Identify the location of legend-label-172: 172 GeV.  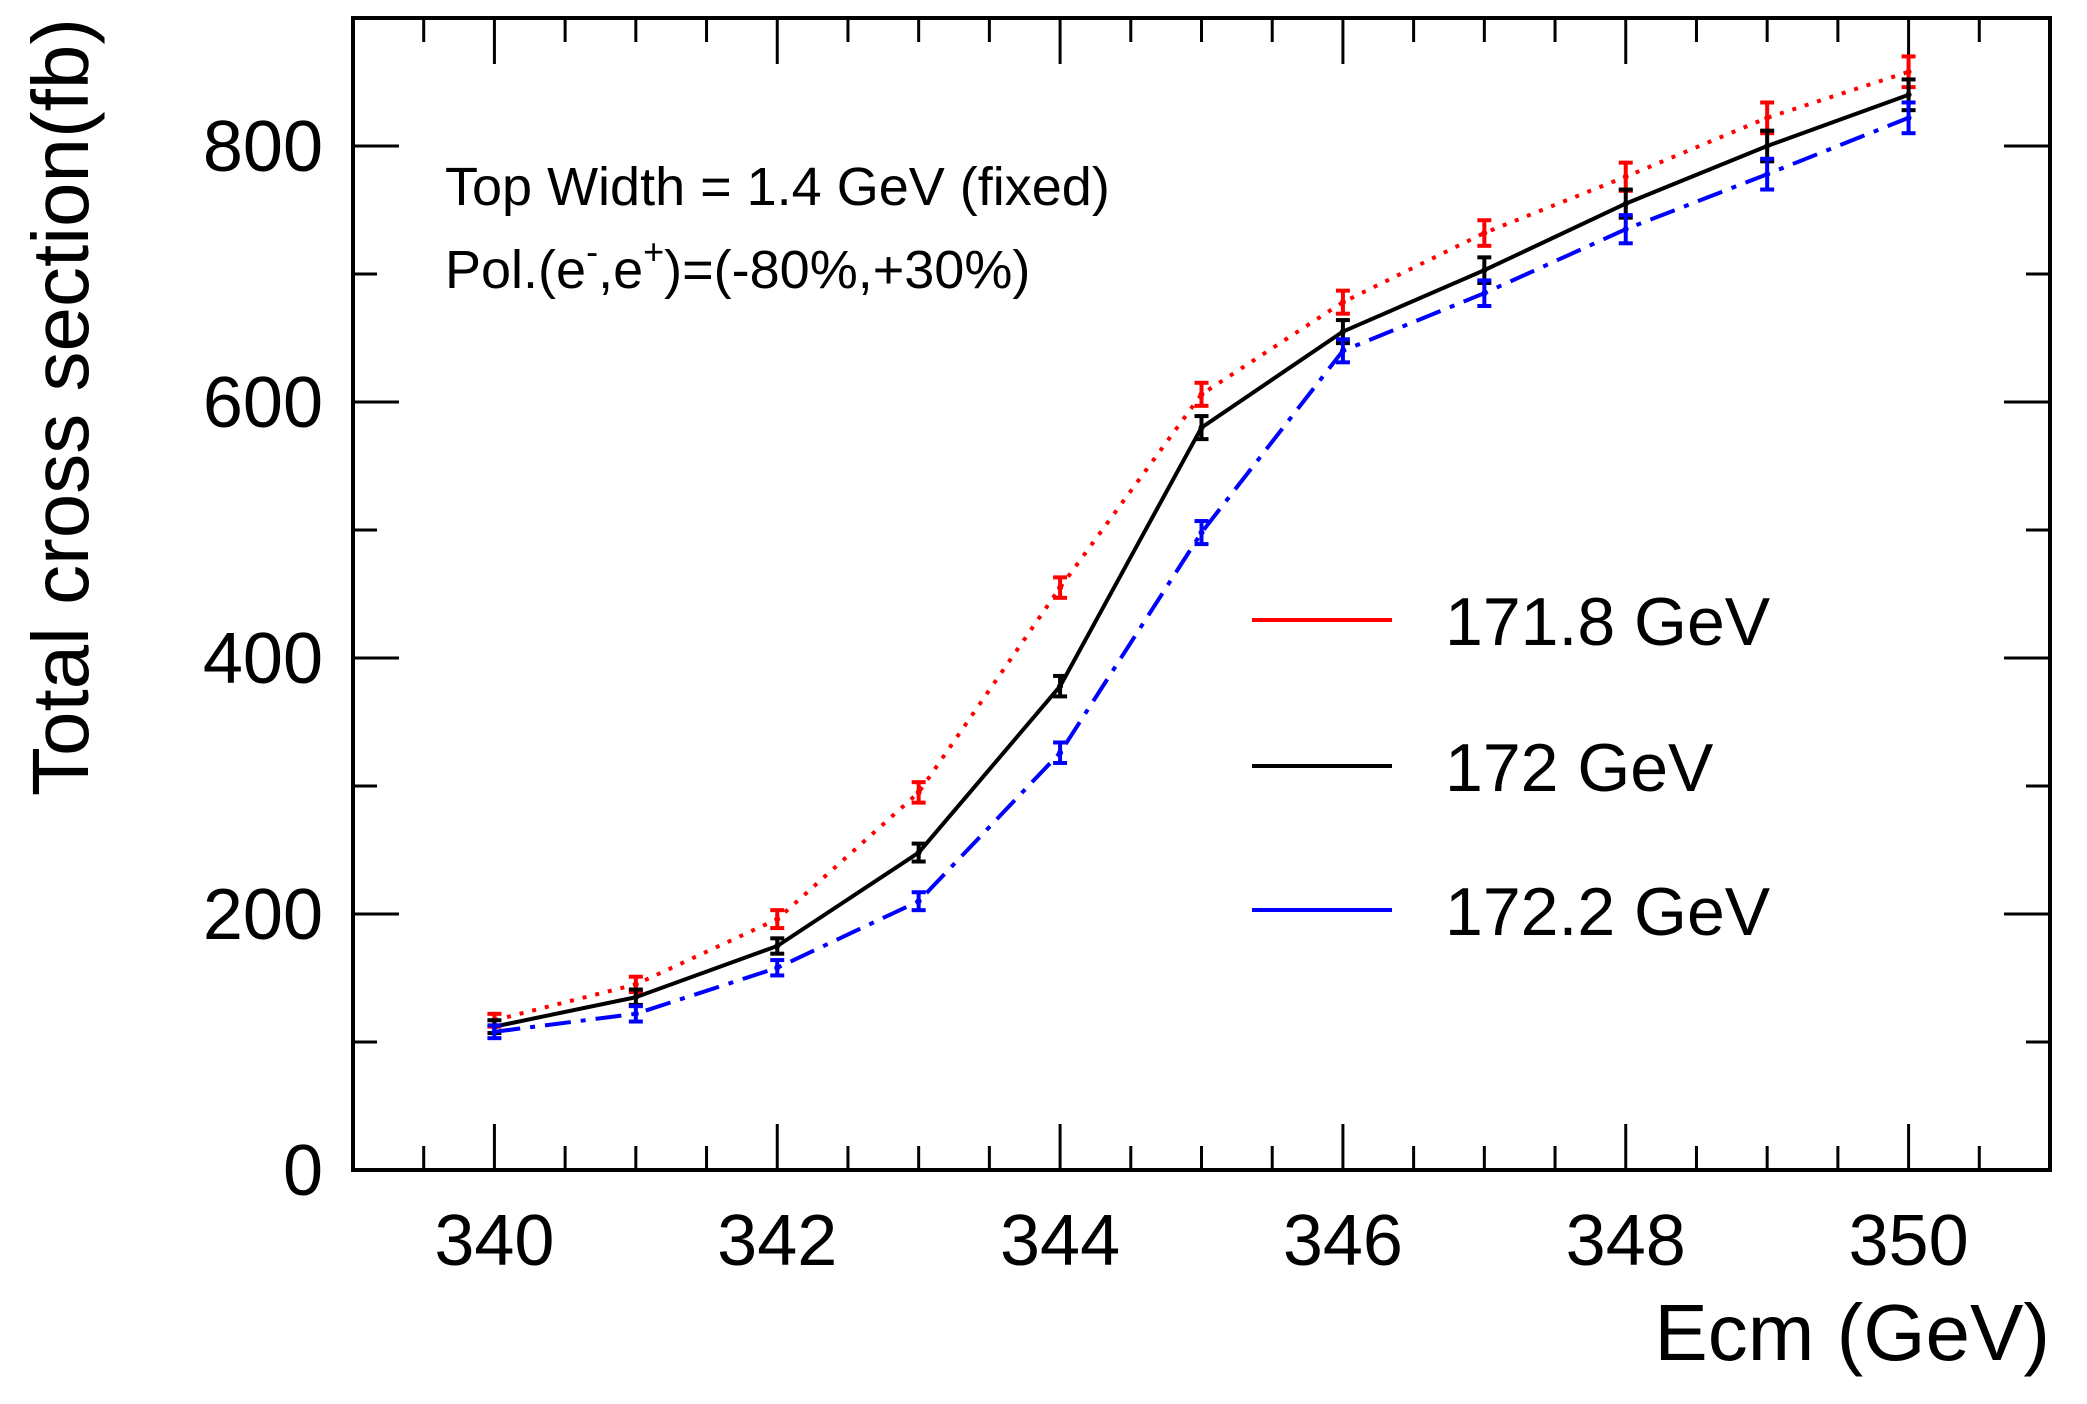
(1579, 768).